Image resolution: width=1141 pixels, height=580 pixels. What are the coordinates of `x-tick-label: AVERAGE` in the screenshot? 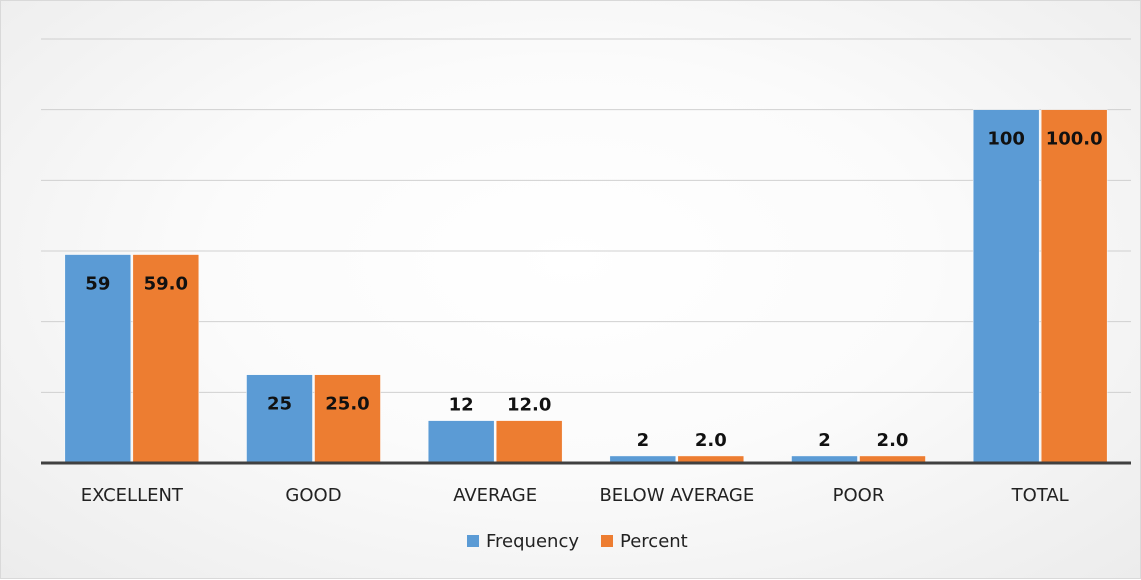 It's located at (495, 495).